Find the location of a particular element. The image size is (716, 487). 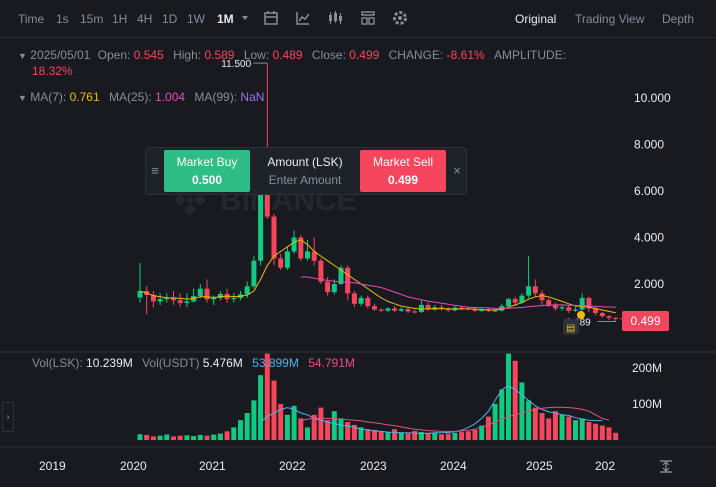

view-depth: Depth is located at coordinates (678, 19).